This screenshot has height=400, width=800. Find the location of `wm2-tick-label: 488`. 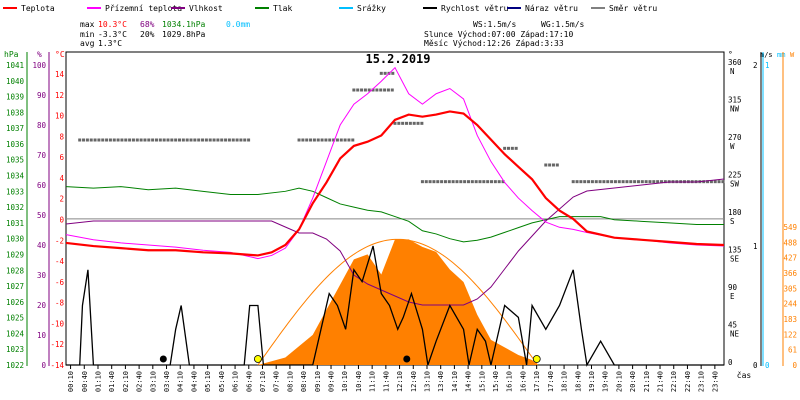

wm2-tick-label: 488 is located at coordinates (790, 242).